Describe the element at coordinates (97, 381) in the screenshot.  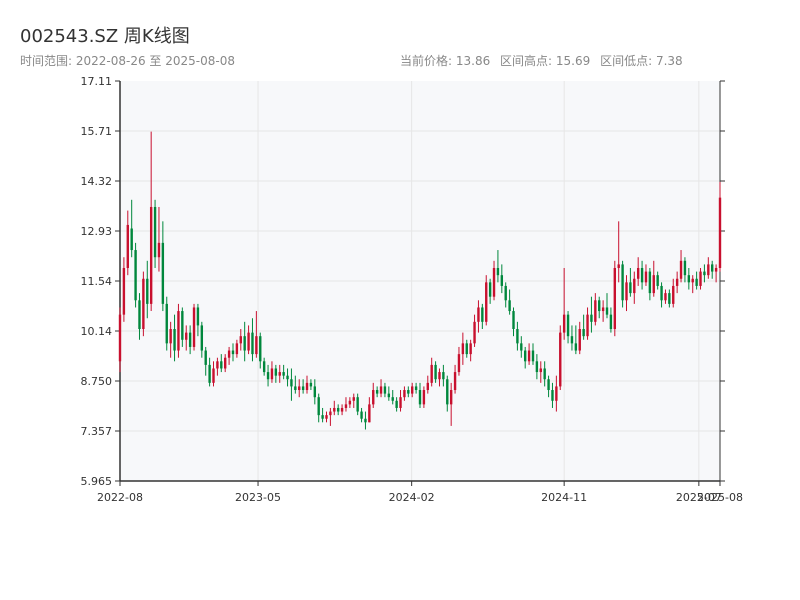
I see `y-tick-label: 8.750` at that location.